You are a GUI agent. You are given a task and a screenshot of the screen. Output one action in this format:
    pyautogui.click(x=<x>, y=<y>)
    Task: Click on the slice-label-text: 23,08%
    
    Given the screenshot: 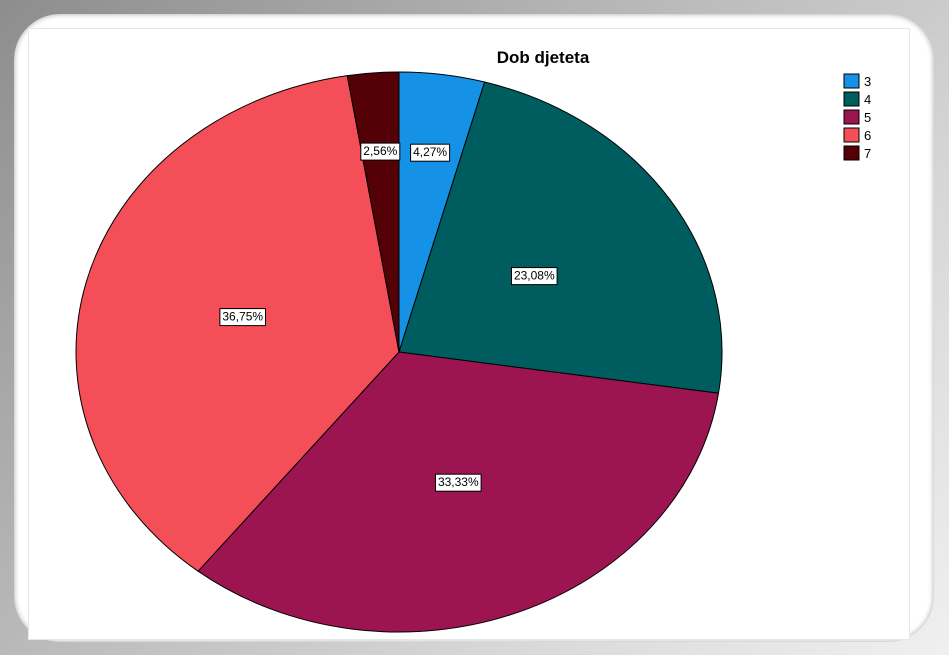 What is the action you would take?
    pyautogui.click(x=534, y=276)
    